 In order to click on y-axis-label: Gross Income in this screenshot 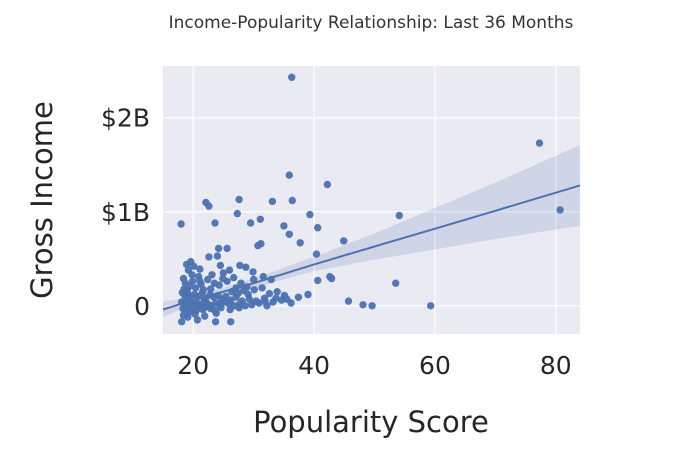, I will do `click(42, 200)`.